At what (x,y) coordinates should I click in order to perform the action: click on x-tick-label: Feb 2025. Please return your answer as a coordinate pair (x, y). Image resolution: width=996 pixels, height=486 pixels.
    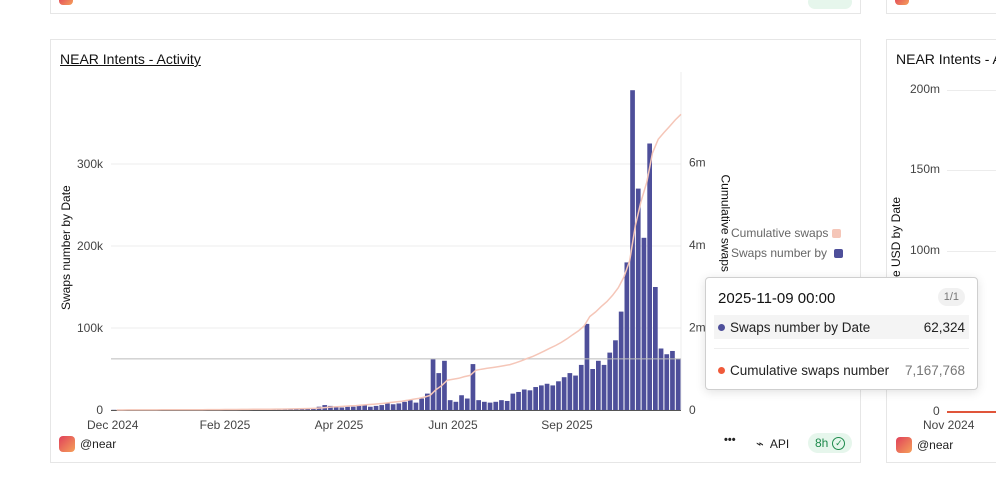
    Looking at the image, I should click on (225, 425).